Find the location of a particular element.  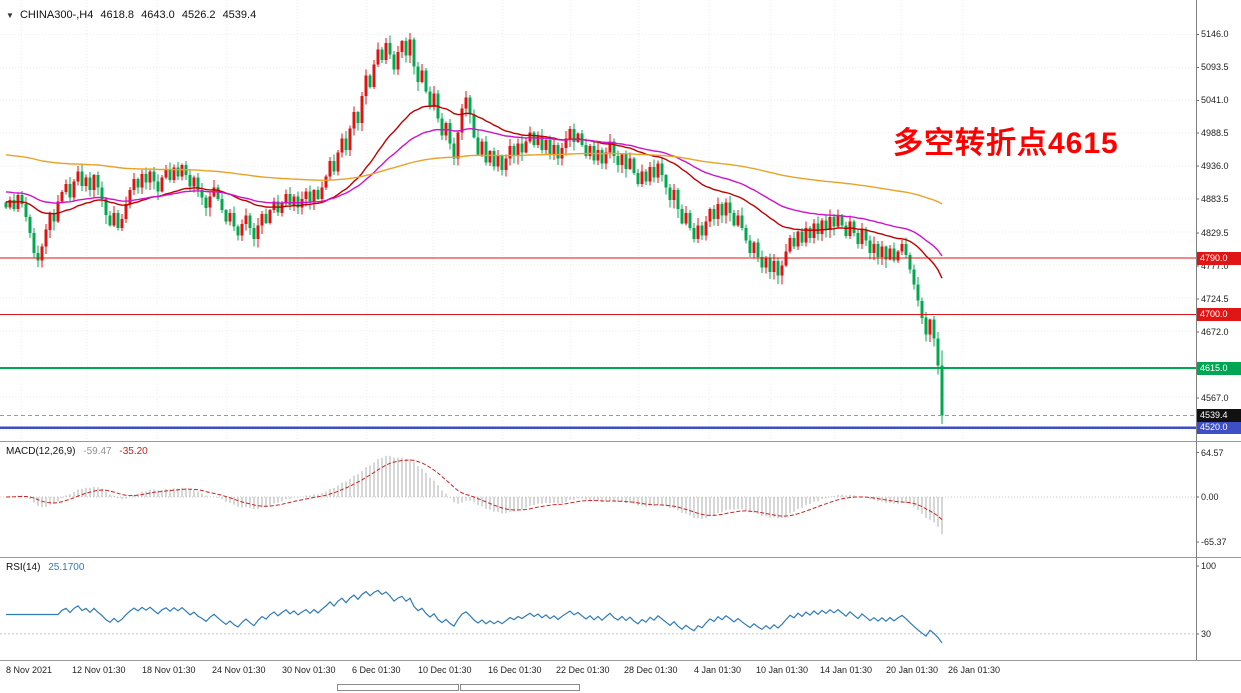

rsi-value: 25.1700 is located at coordinates (66, 567).